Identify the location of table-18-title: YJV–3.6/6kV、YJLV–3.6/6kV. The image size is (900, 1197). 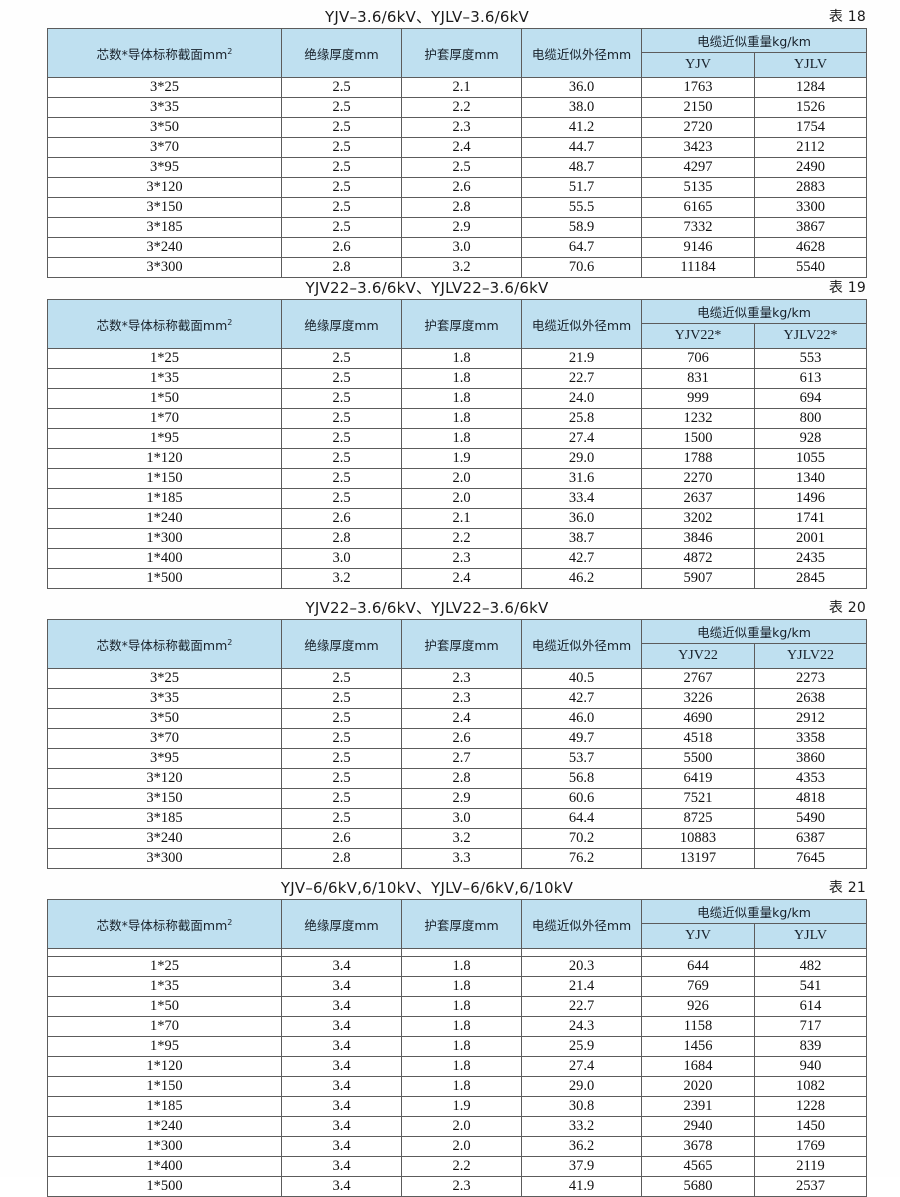
(427, 17).